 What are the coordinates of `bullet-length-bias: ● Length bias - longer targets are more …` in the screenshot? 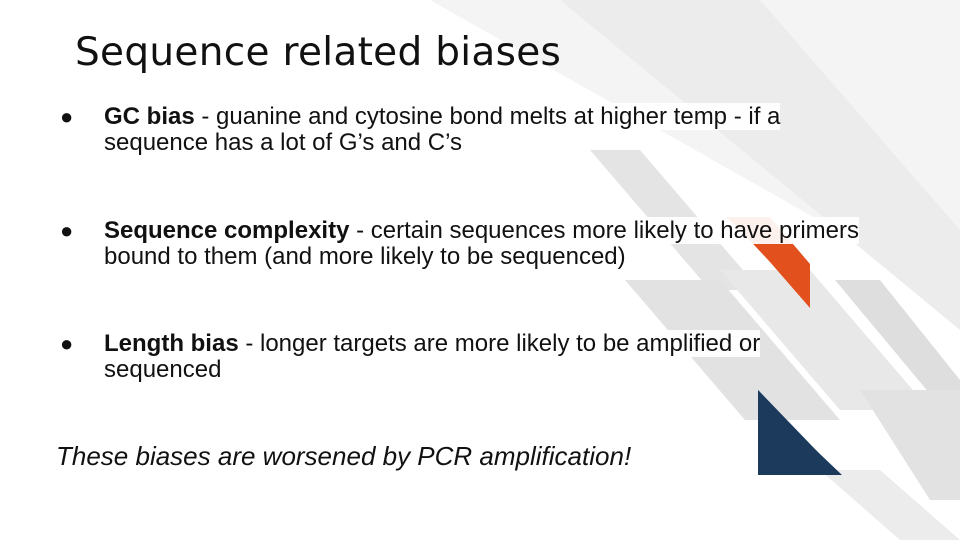 It's located at (470, 356).